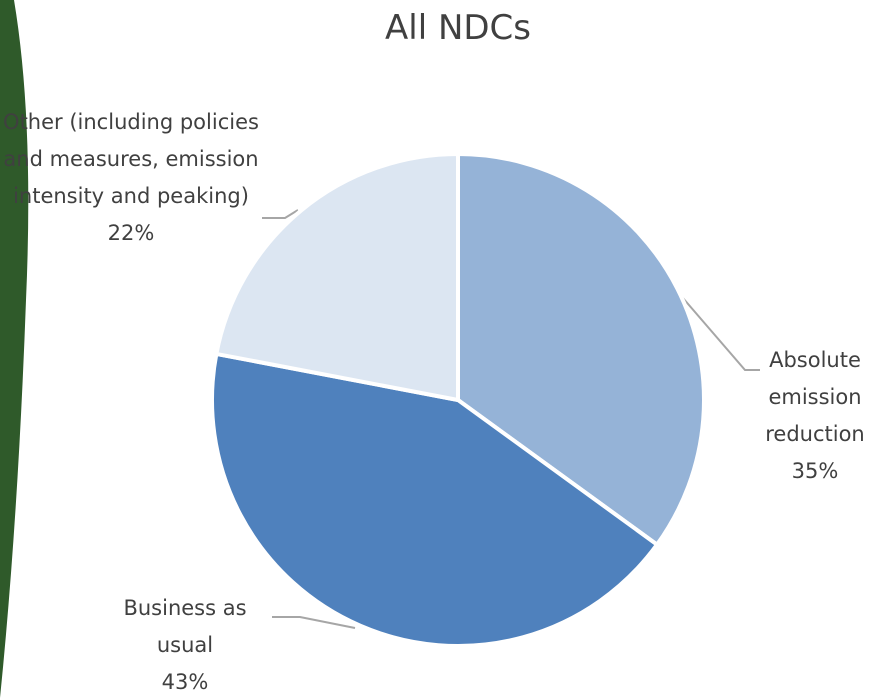 This screenshot has height=698, width=883. I want to click on value-label: 43%, so click(185, 682).